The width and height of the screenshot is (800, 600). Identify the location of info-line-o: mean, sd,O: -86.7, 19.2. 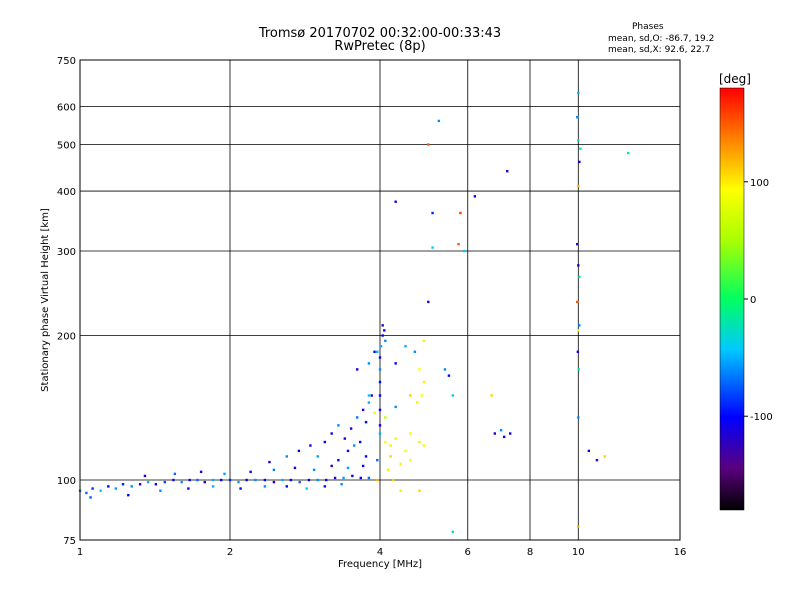
(661, 39).